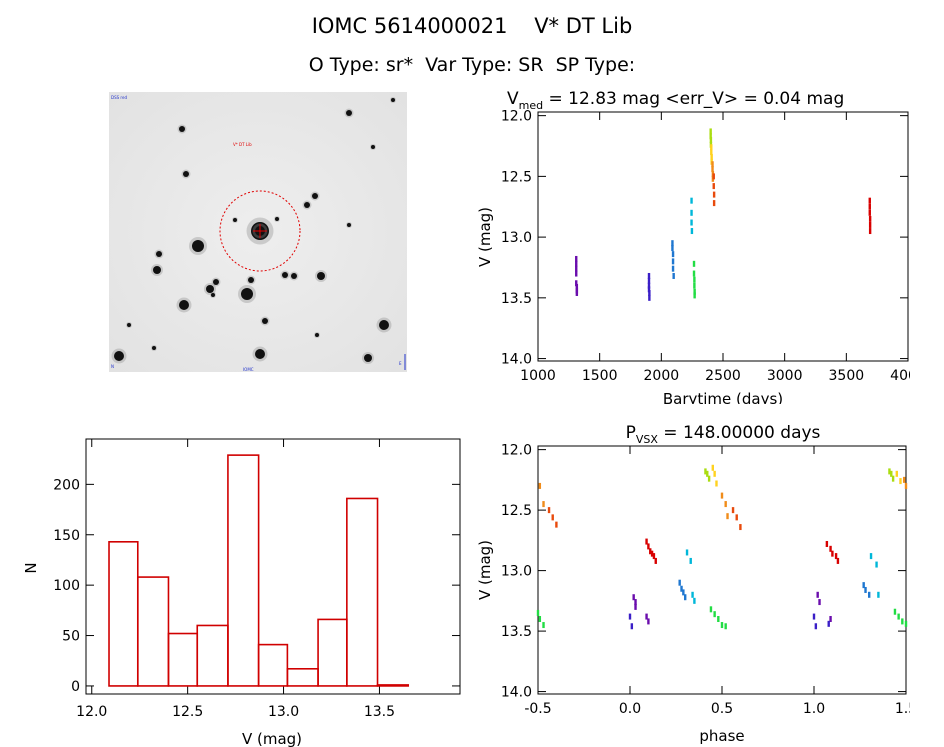 The height and width of the screenshot is (747, 944). What do you see at coordinates (600, 376) in the screenshot?
I see `lightcurve-x-tick-label: 1500` at bounding box center [600, 376].